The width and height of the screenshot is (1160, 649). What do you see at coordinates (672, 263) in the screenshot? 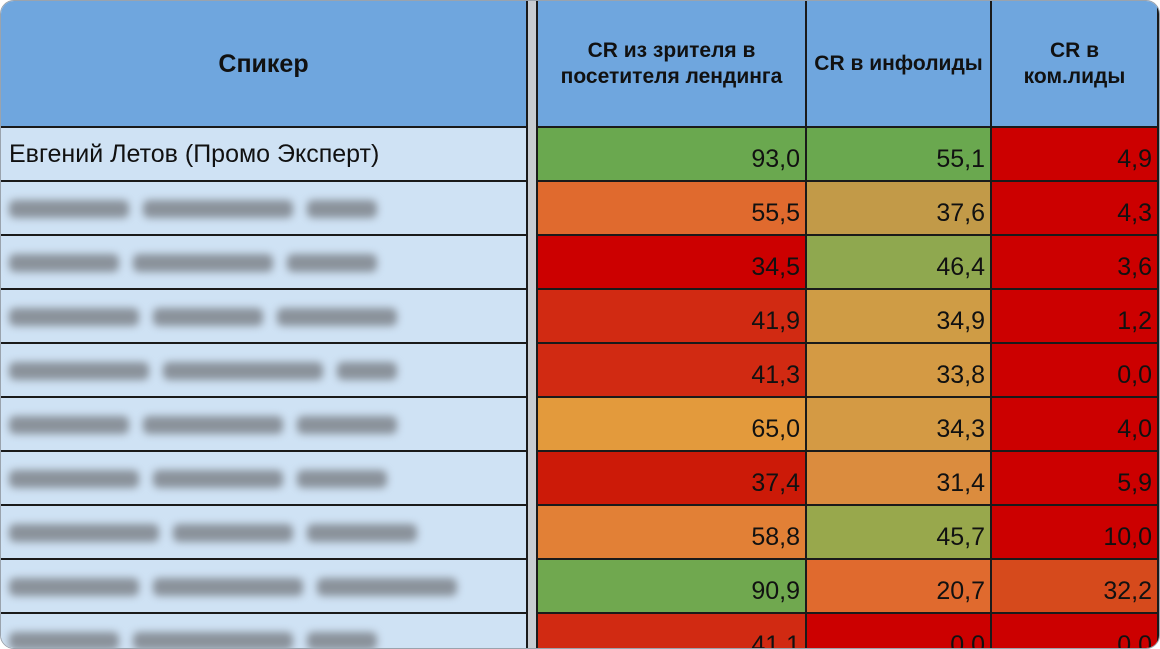
I see `value-cell-cr-visitor: 34,5` at bounding box center [672, 263].